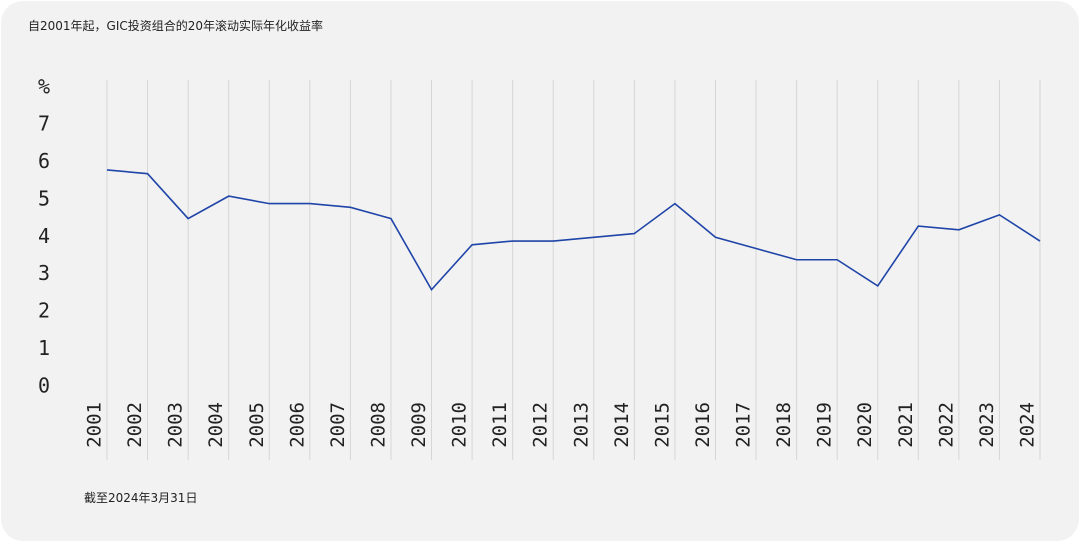 Image resolution: width=1080 pixels, height=542 pixels. Describe the element at coordinates (906, 425) in the screenshot. I see `x-tick-label: 2021` at that location.